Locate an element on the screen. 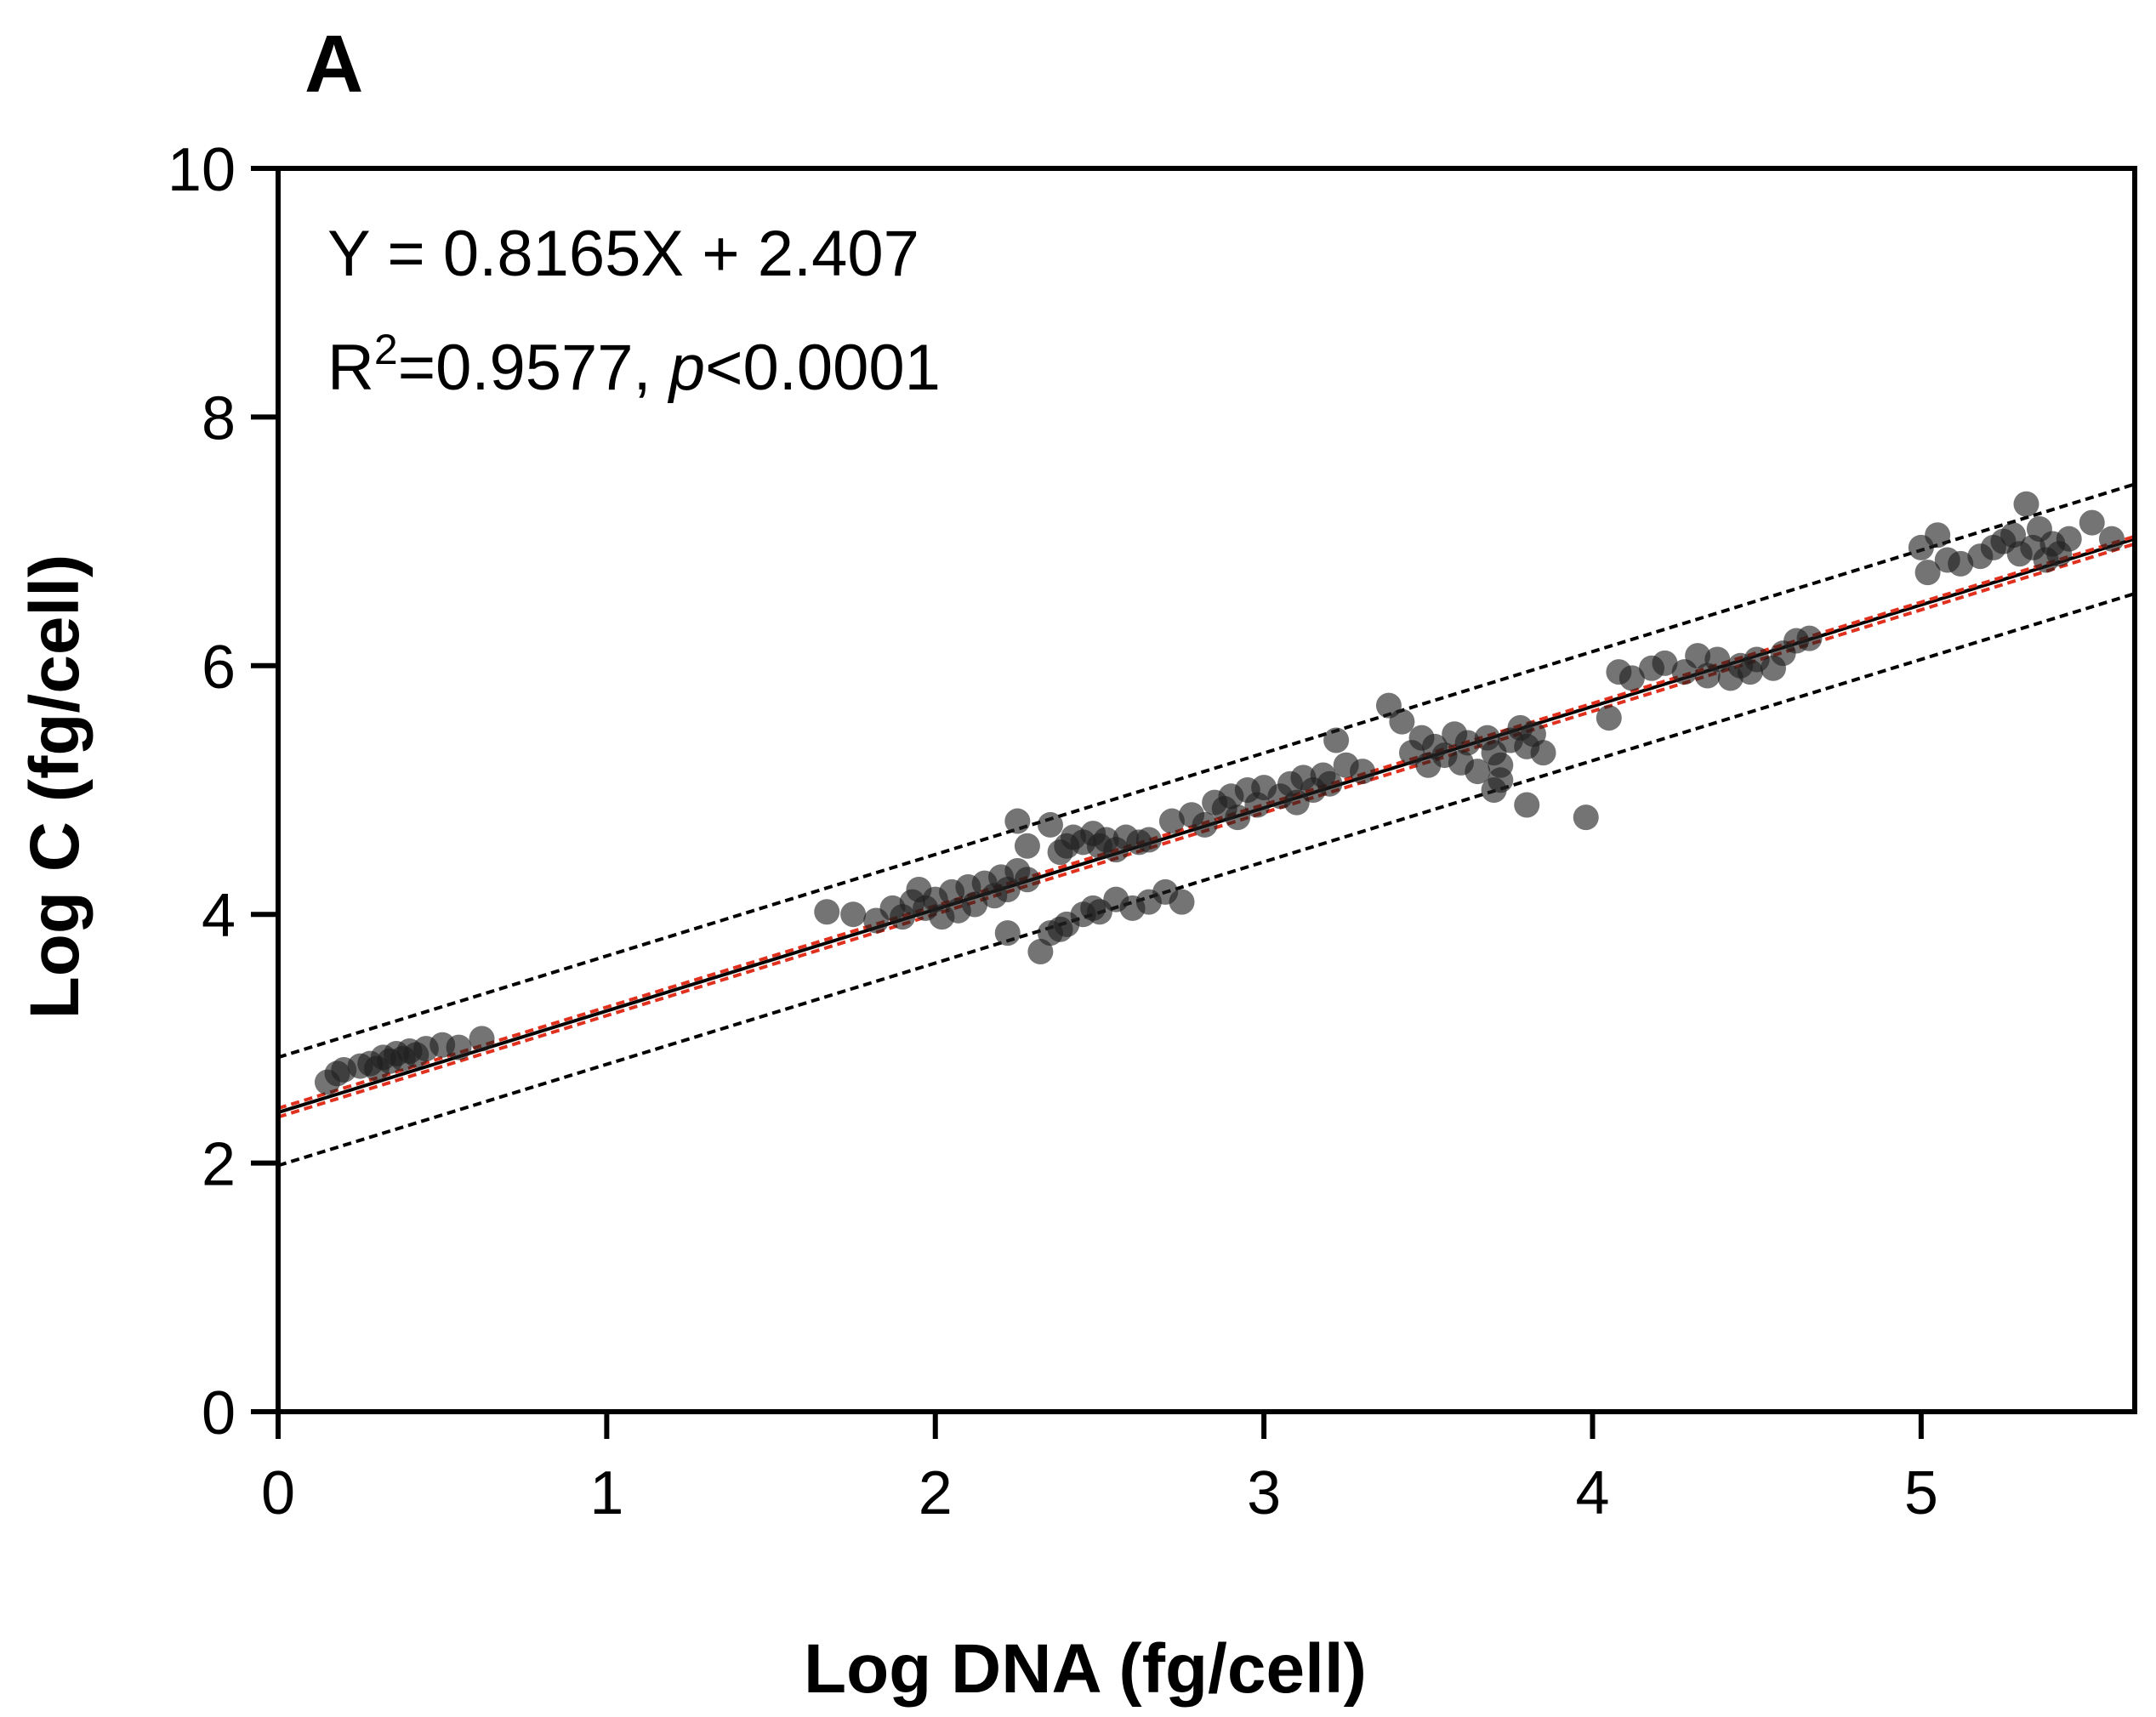 The height and width of the screenshot is (1717, 2156). regression-equation: Y = 0.8165X + 2.407 is located at coordinates (623, 254).